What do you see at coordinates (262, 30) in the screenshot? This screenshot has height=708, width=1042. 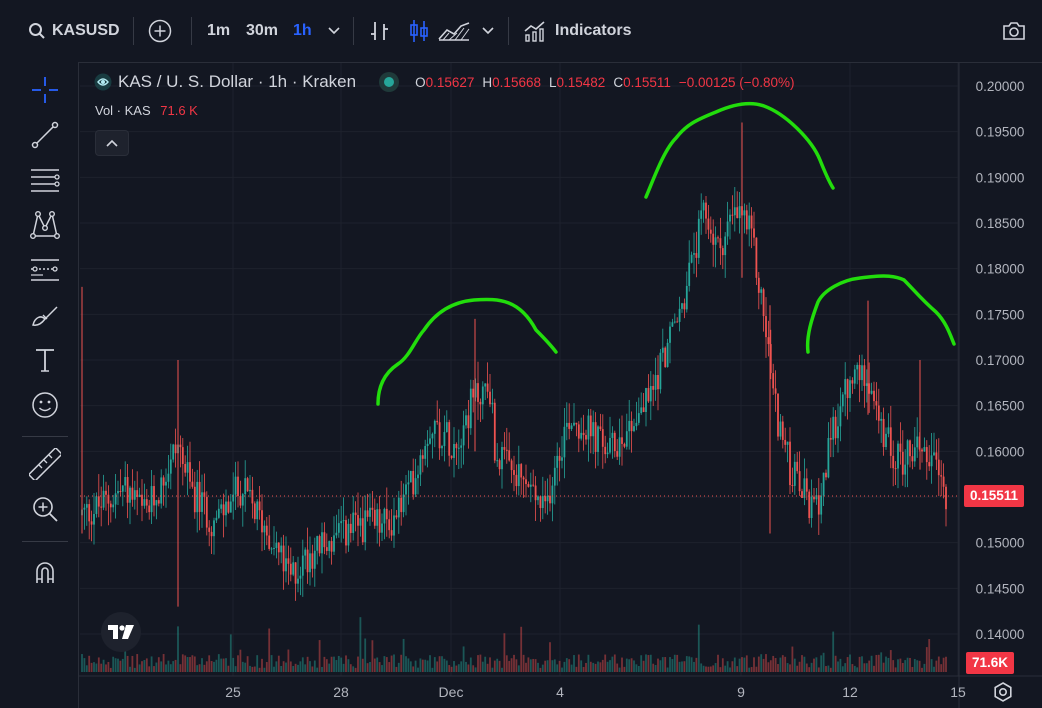 I see `timeframe-30m: 30m` at bounding box center [262, 30].